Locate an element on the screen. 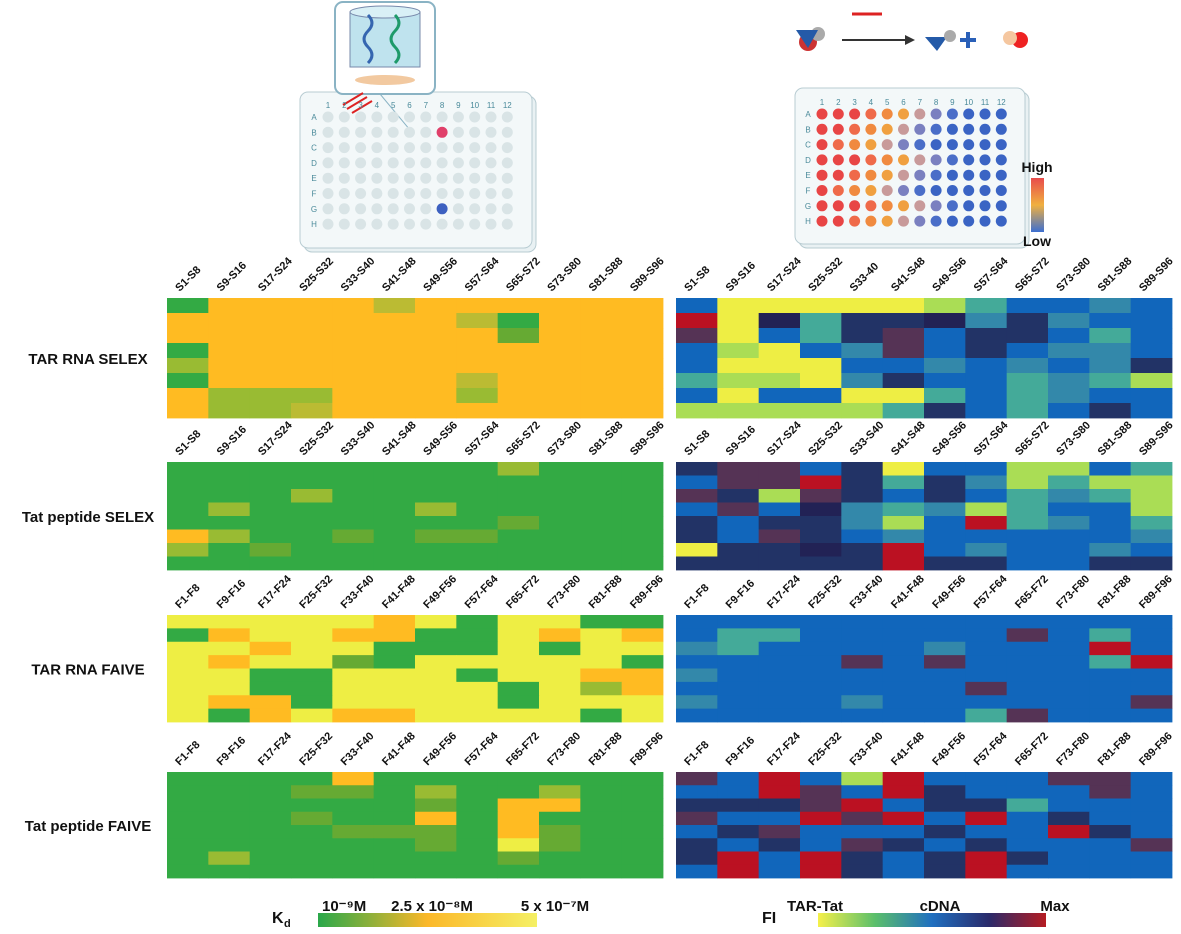 The width and height of the screenshot is (1181, 934). kd-symbol: K is located at coordinates (278, 918).